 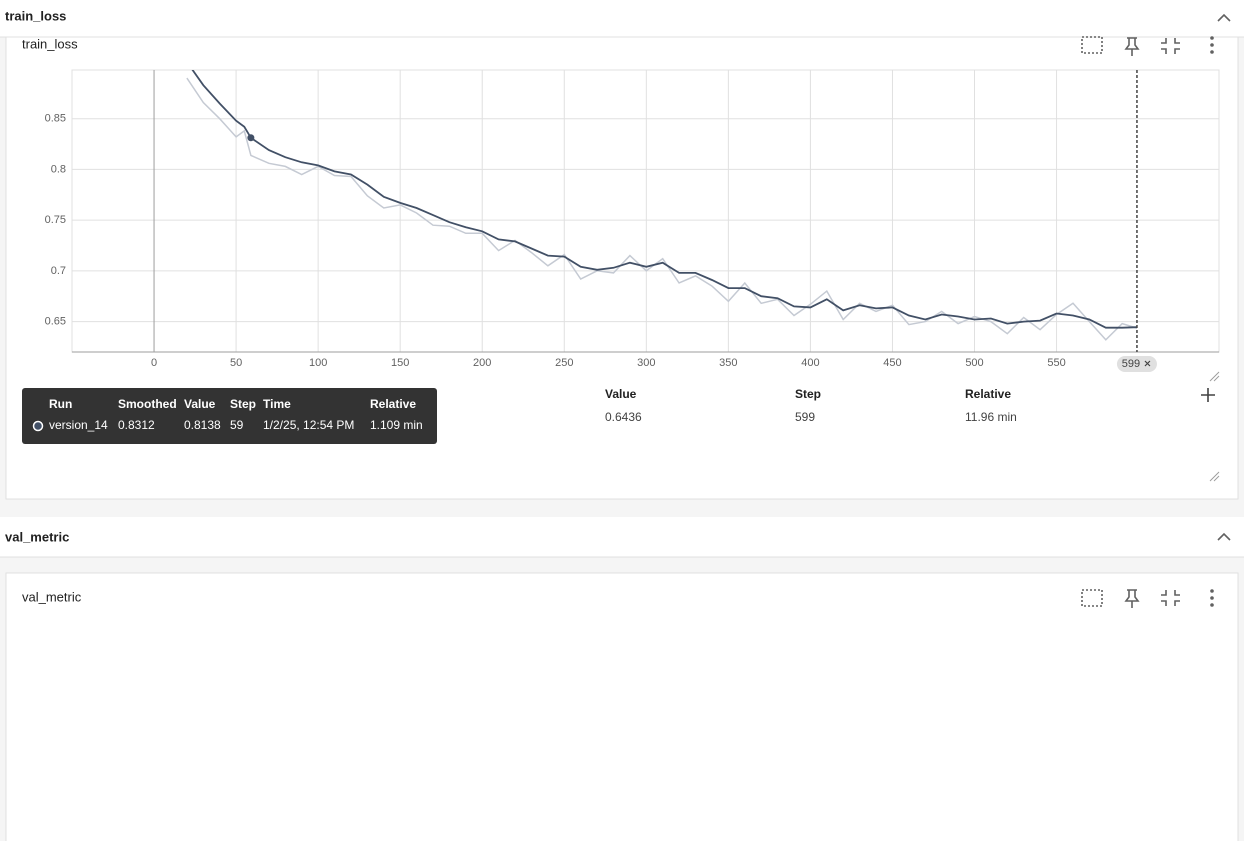 I want to click on add-column, so click(x=1208, y=395).